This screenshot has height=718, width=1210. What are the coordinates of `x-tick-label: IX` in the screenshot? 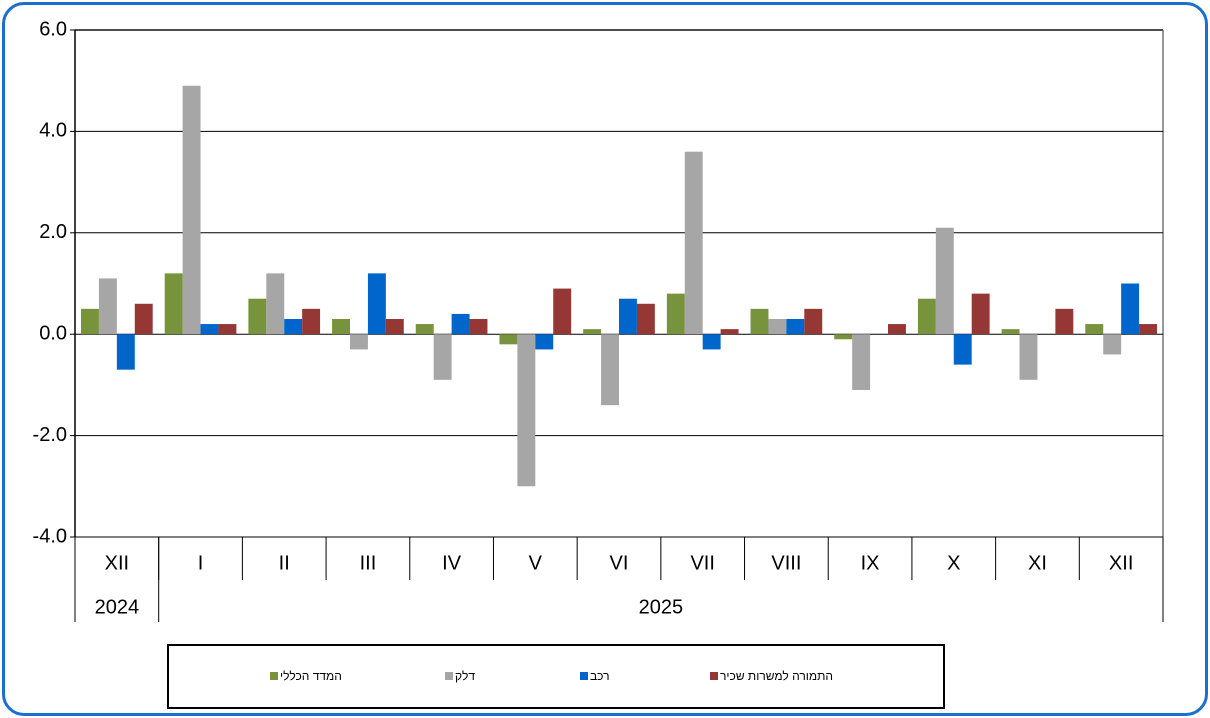 It's located at (870, 563).